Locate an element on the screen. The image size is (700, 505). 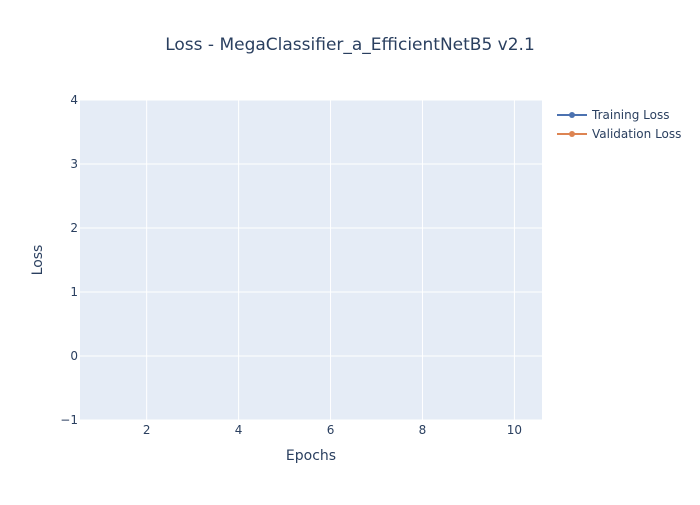
x-tick-labels: 2 4 6 8 10 is located at coordinates (332, 430).